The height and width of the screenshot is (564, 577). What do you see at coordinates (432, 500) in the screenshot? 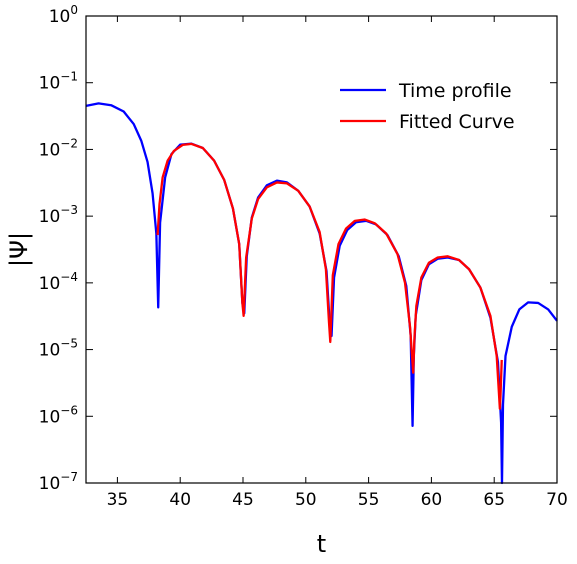
I see `x-tick-label: 60` at bounding box center [432, 500].